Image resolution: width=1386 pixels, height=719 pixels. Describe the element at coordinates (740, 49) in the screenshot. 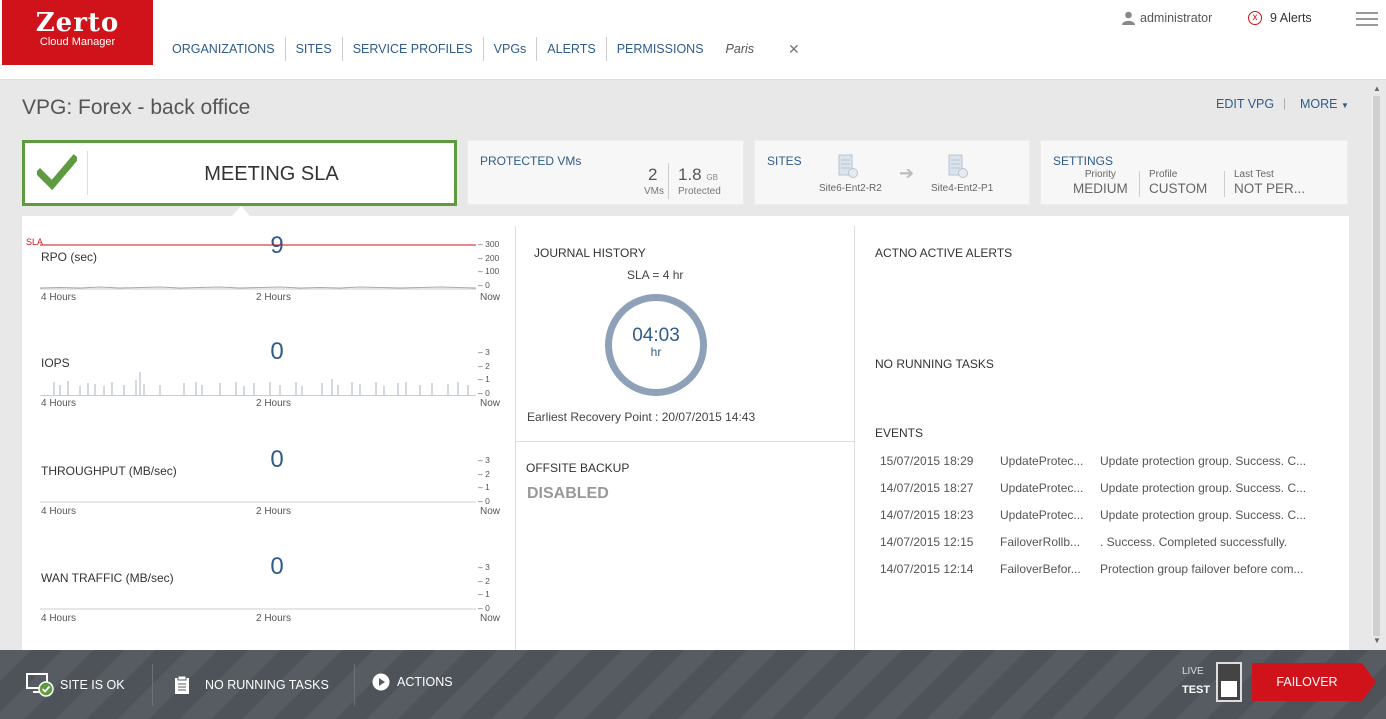

I see `tab-paris: Paris` at that location.